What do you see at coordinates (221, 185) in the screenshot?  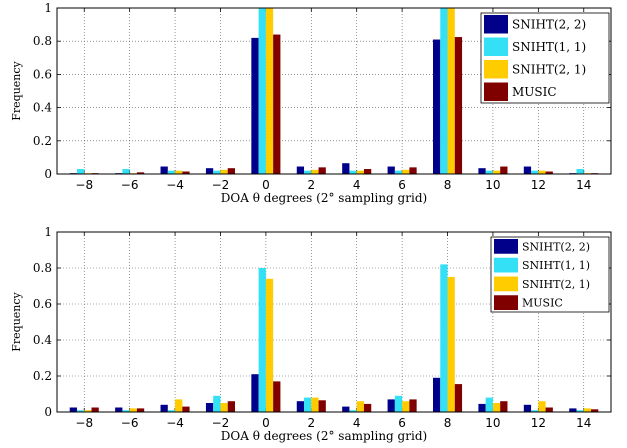 I see `x-tick-label: −2` at bounding box center [221, 185].